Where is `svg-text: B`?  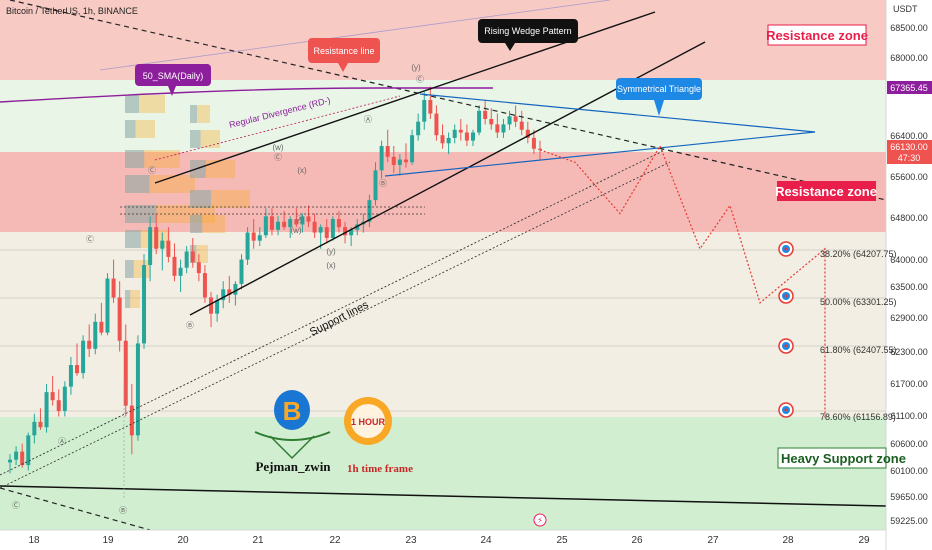 svg-text: B is located at coordinates (292, 411).